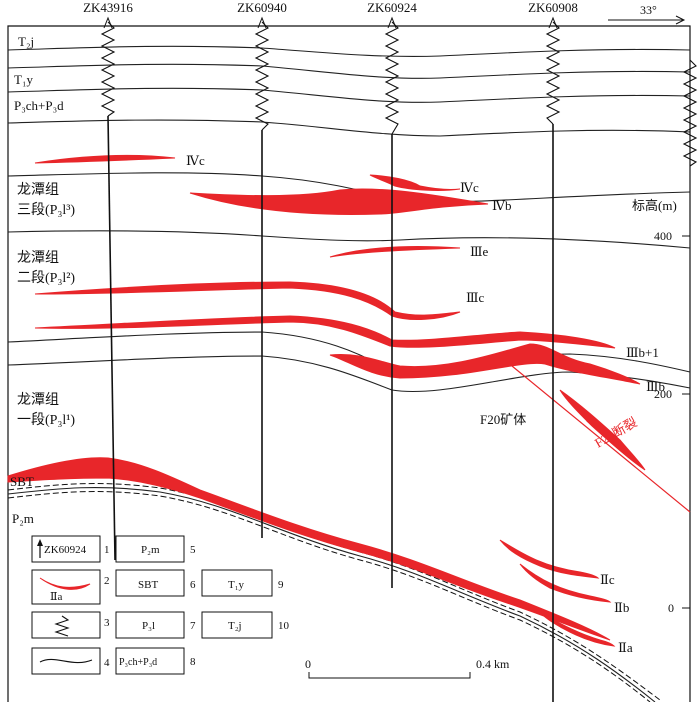 This screenshot has height=702, width=700. Describe the element at coordinates (111, 338) in the screenshot. I see `borehole-line-zk43916` at that location.